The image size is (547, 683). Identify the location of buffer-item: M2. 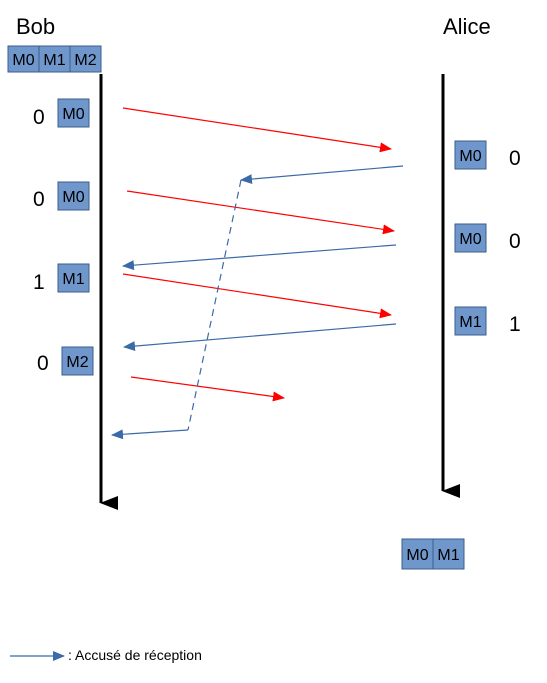
(85, 60).